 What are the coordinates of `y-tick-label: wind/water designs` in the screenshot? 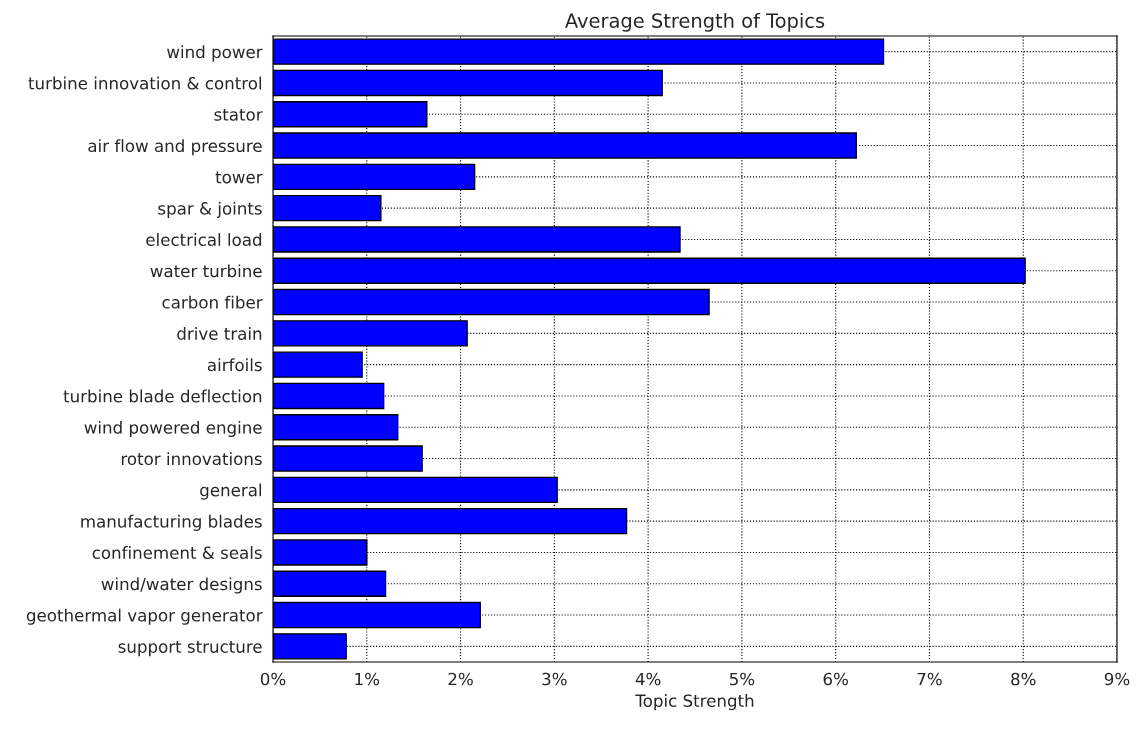 It's located at (181, 585).